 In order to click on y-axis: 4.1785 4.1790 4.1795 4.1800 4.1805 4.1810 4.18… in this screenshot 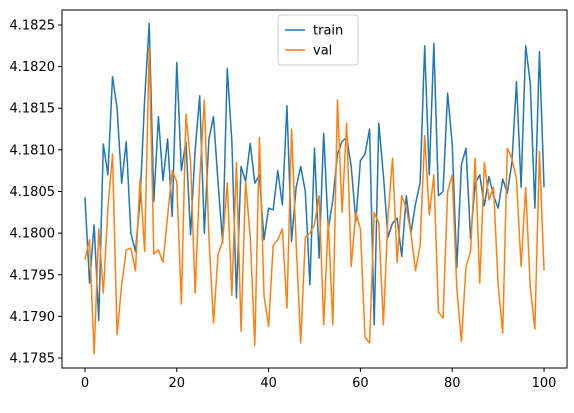, I will do `click(36, 192)`.